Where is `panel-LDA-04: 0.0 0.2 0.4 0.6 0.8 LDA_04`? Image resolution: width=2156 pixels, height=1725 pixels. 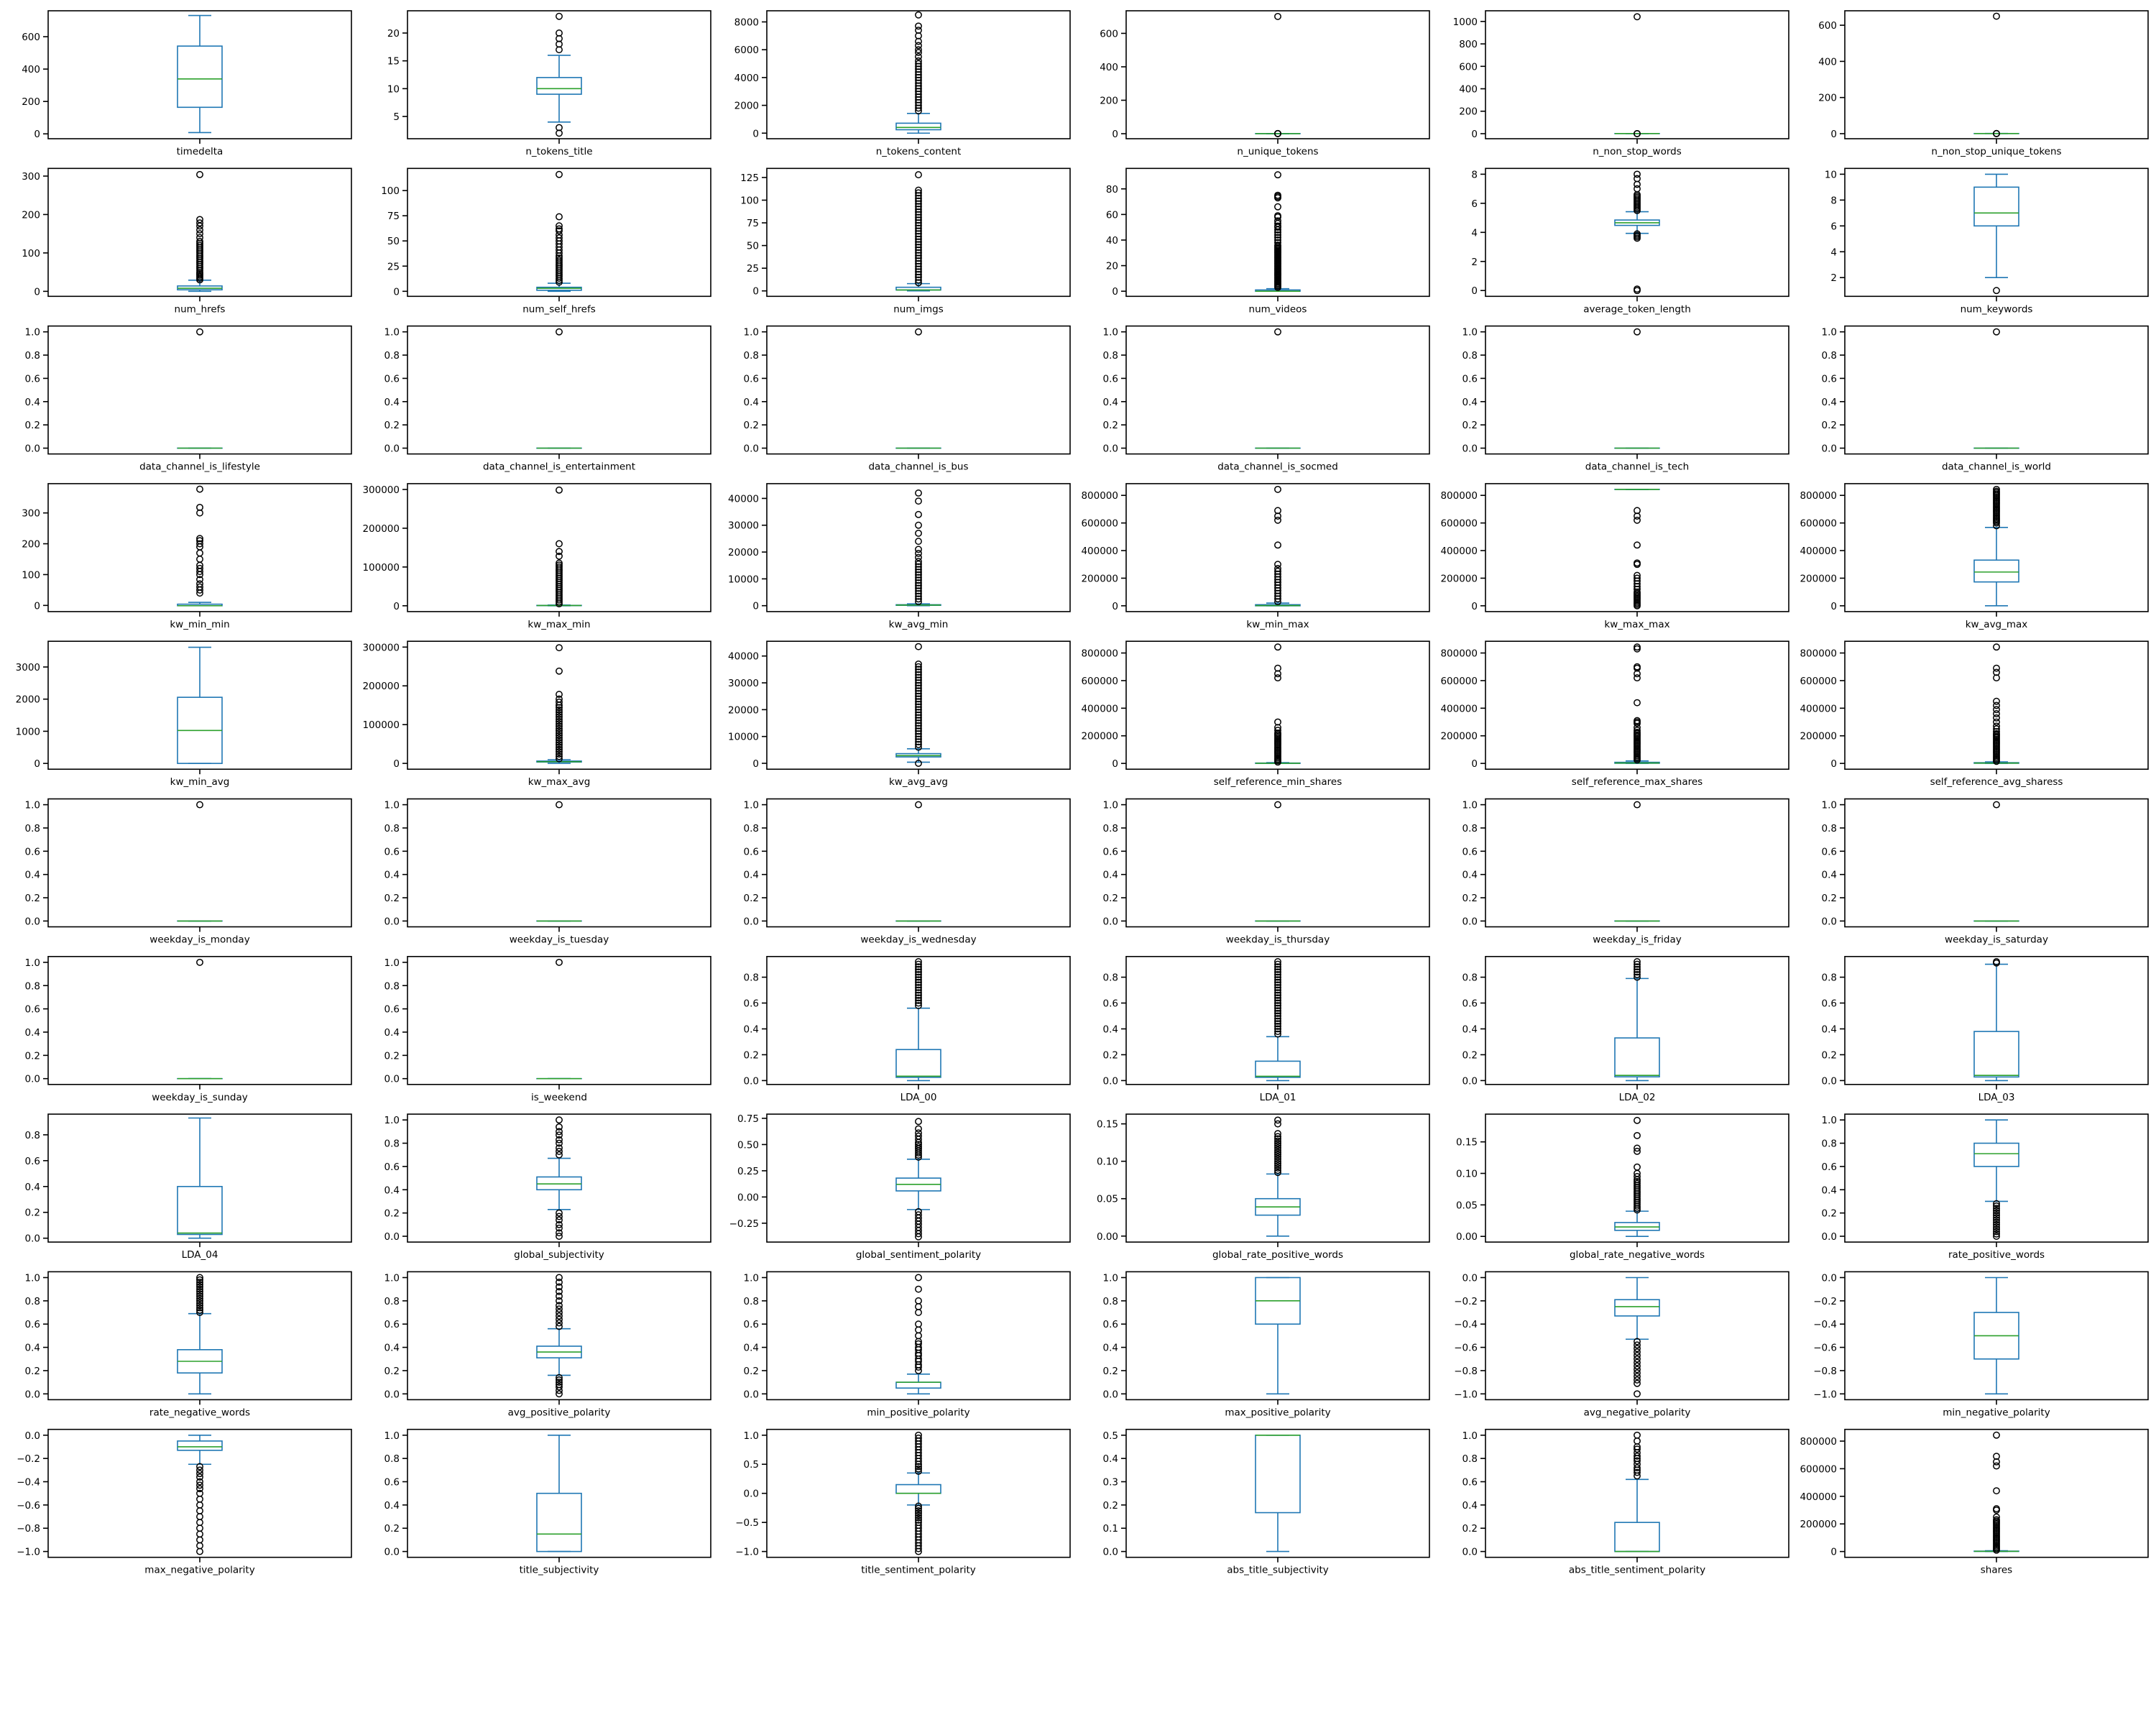
panel-LDA-04: 0.0 0.2 0.4 0.6 0.8 LDA_04 is located at coordinates (189, 1187).